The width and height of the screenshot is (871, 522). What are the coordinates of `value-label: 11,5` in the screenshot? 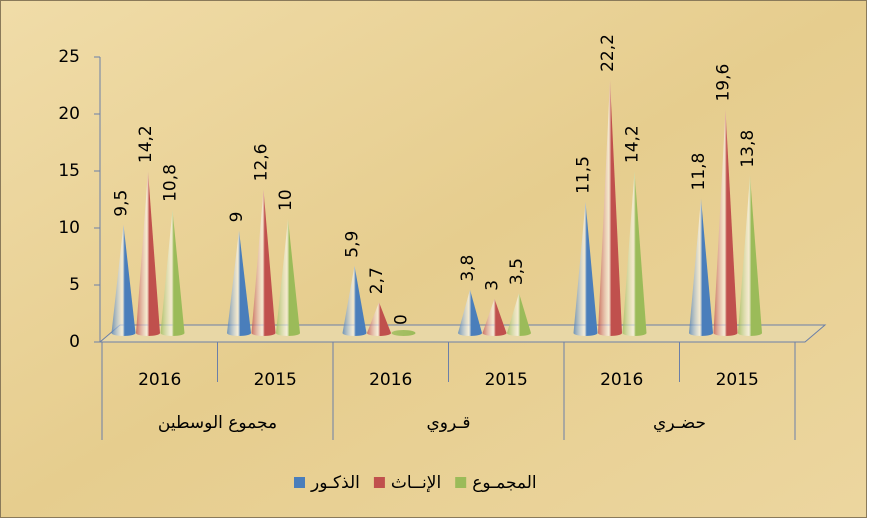 It's located at (584, 175).